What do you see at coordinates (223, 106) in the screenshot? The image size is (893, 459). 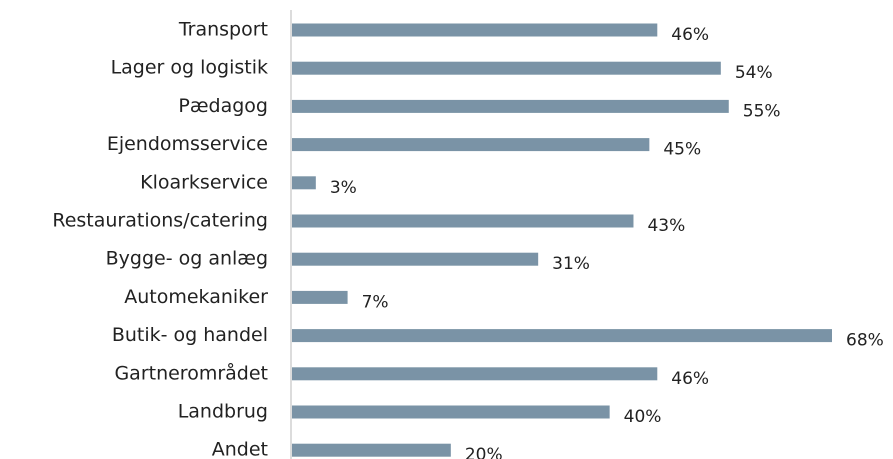 I see `category-label: Pædagog` at bounding box center [223, 106].